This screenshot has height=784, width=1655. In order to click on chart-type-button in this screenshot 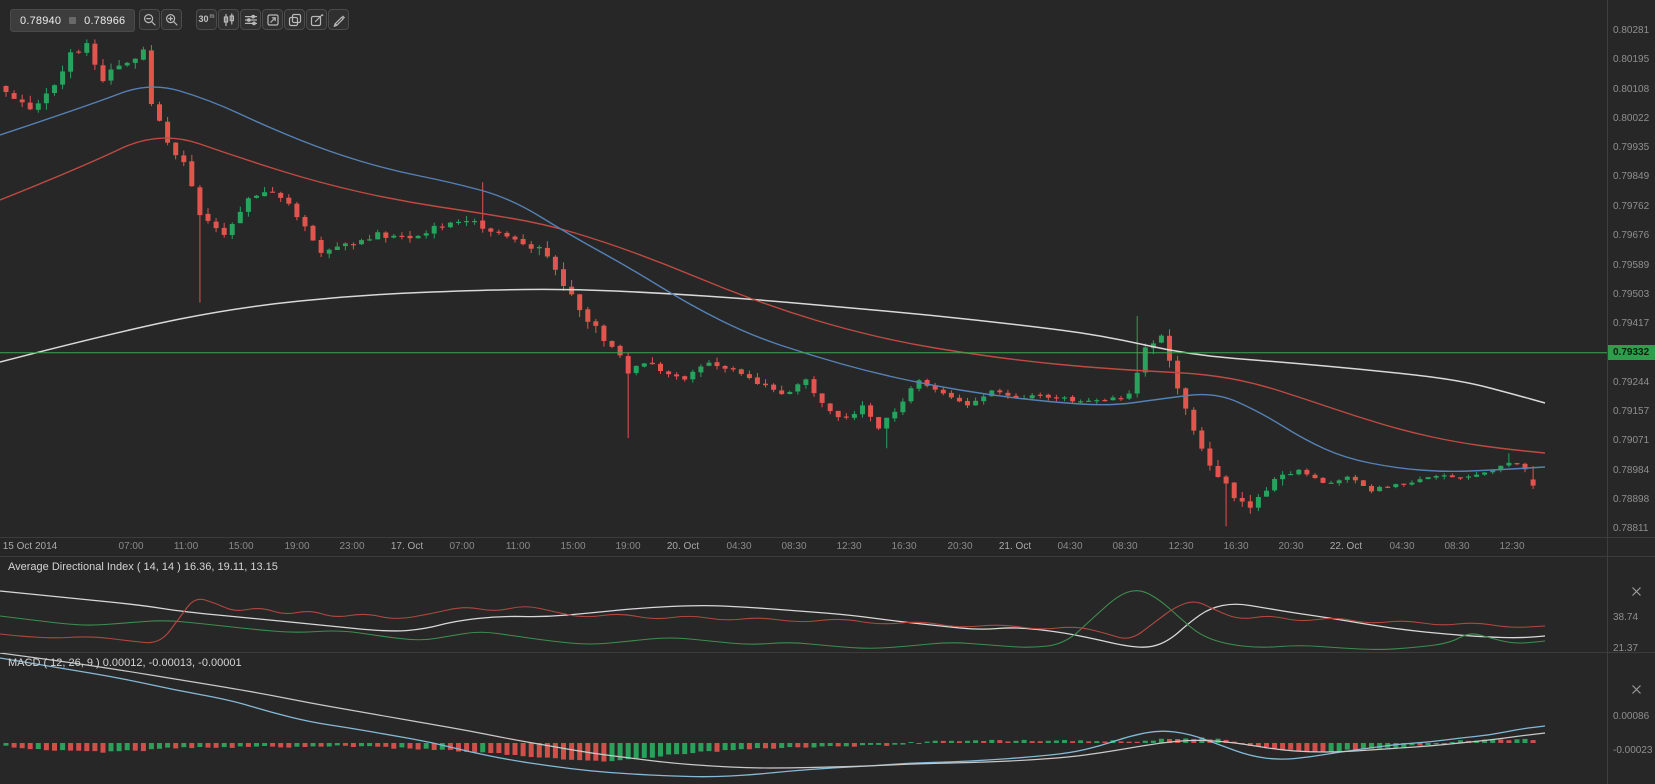, I will do `click(228, 19)`.